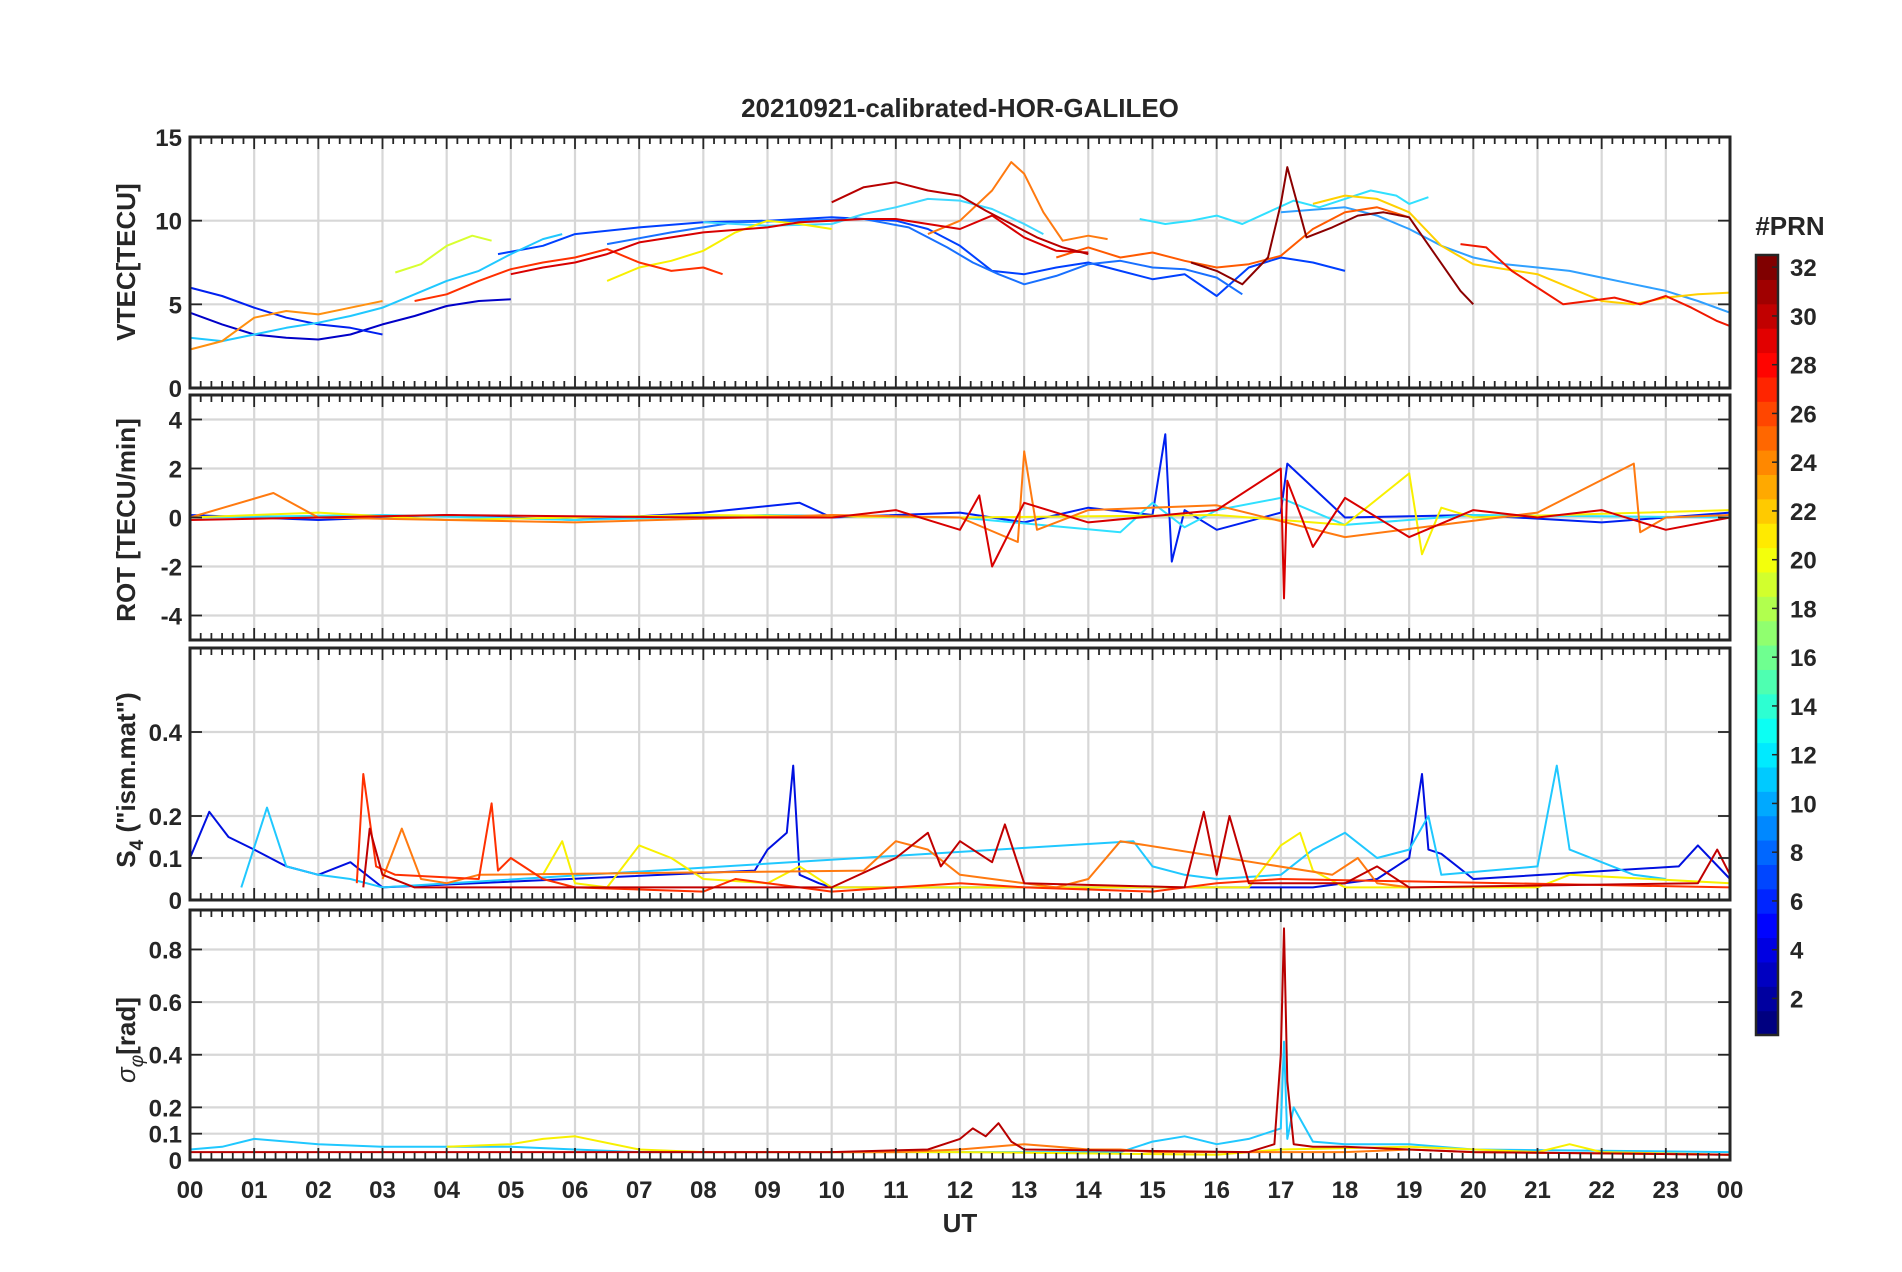  Describe the element at coordinates (1601, 1190) in the screenshot. I see `x-tick-label: 22` at that location.